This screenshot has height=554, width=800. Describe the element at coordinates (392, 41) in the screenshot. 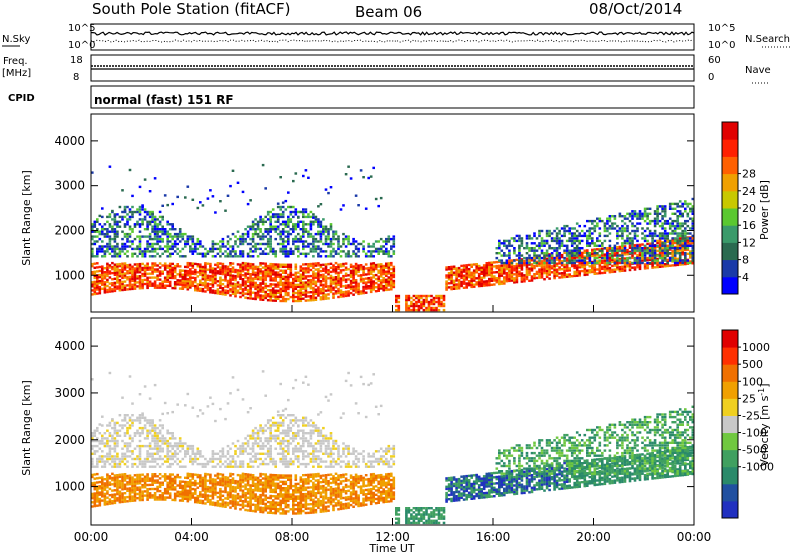

I see `nsearch-trace` at that location.